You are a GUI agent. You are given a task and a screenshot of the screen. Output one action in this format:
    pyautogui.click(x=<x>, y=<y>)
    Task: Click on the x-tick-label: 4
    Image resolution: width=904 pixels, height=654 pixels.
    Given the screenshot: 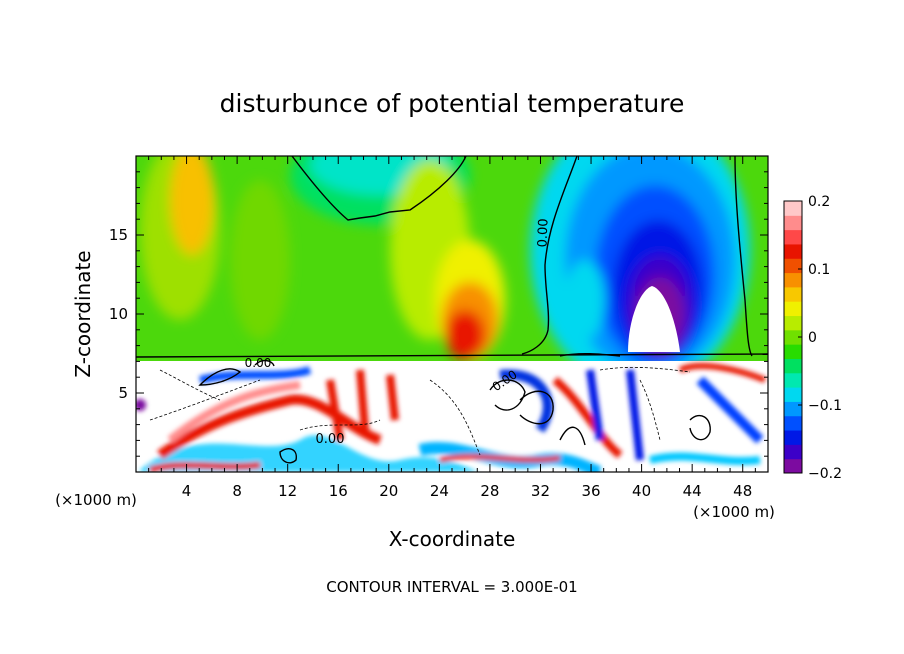 What is the action you would take?
    pyautogui.click(x=187, y=491)
    